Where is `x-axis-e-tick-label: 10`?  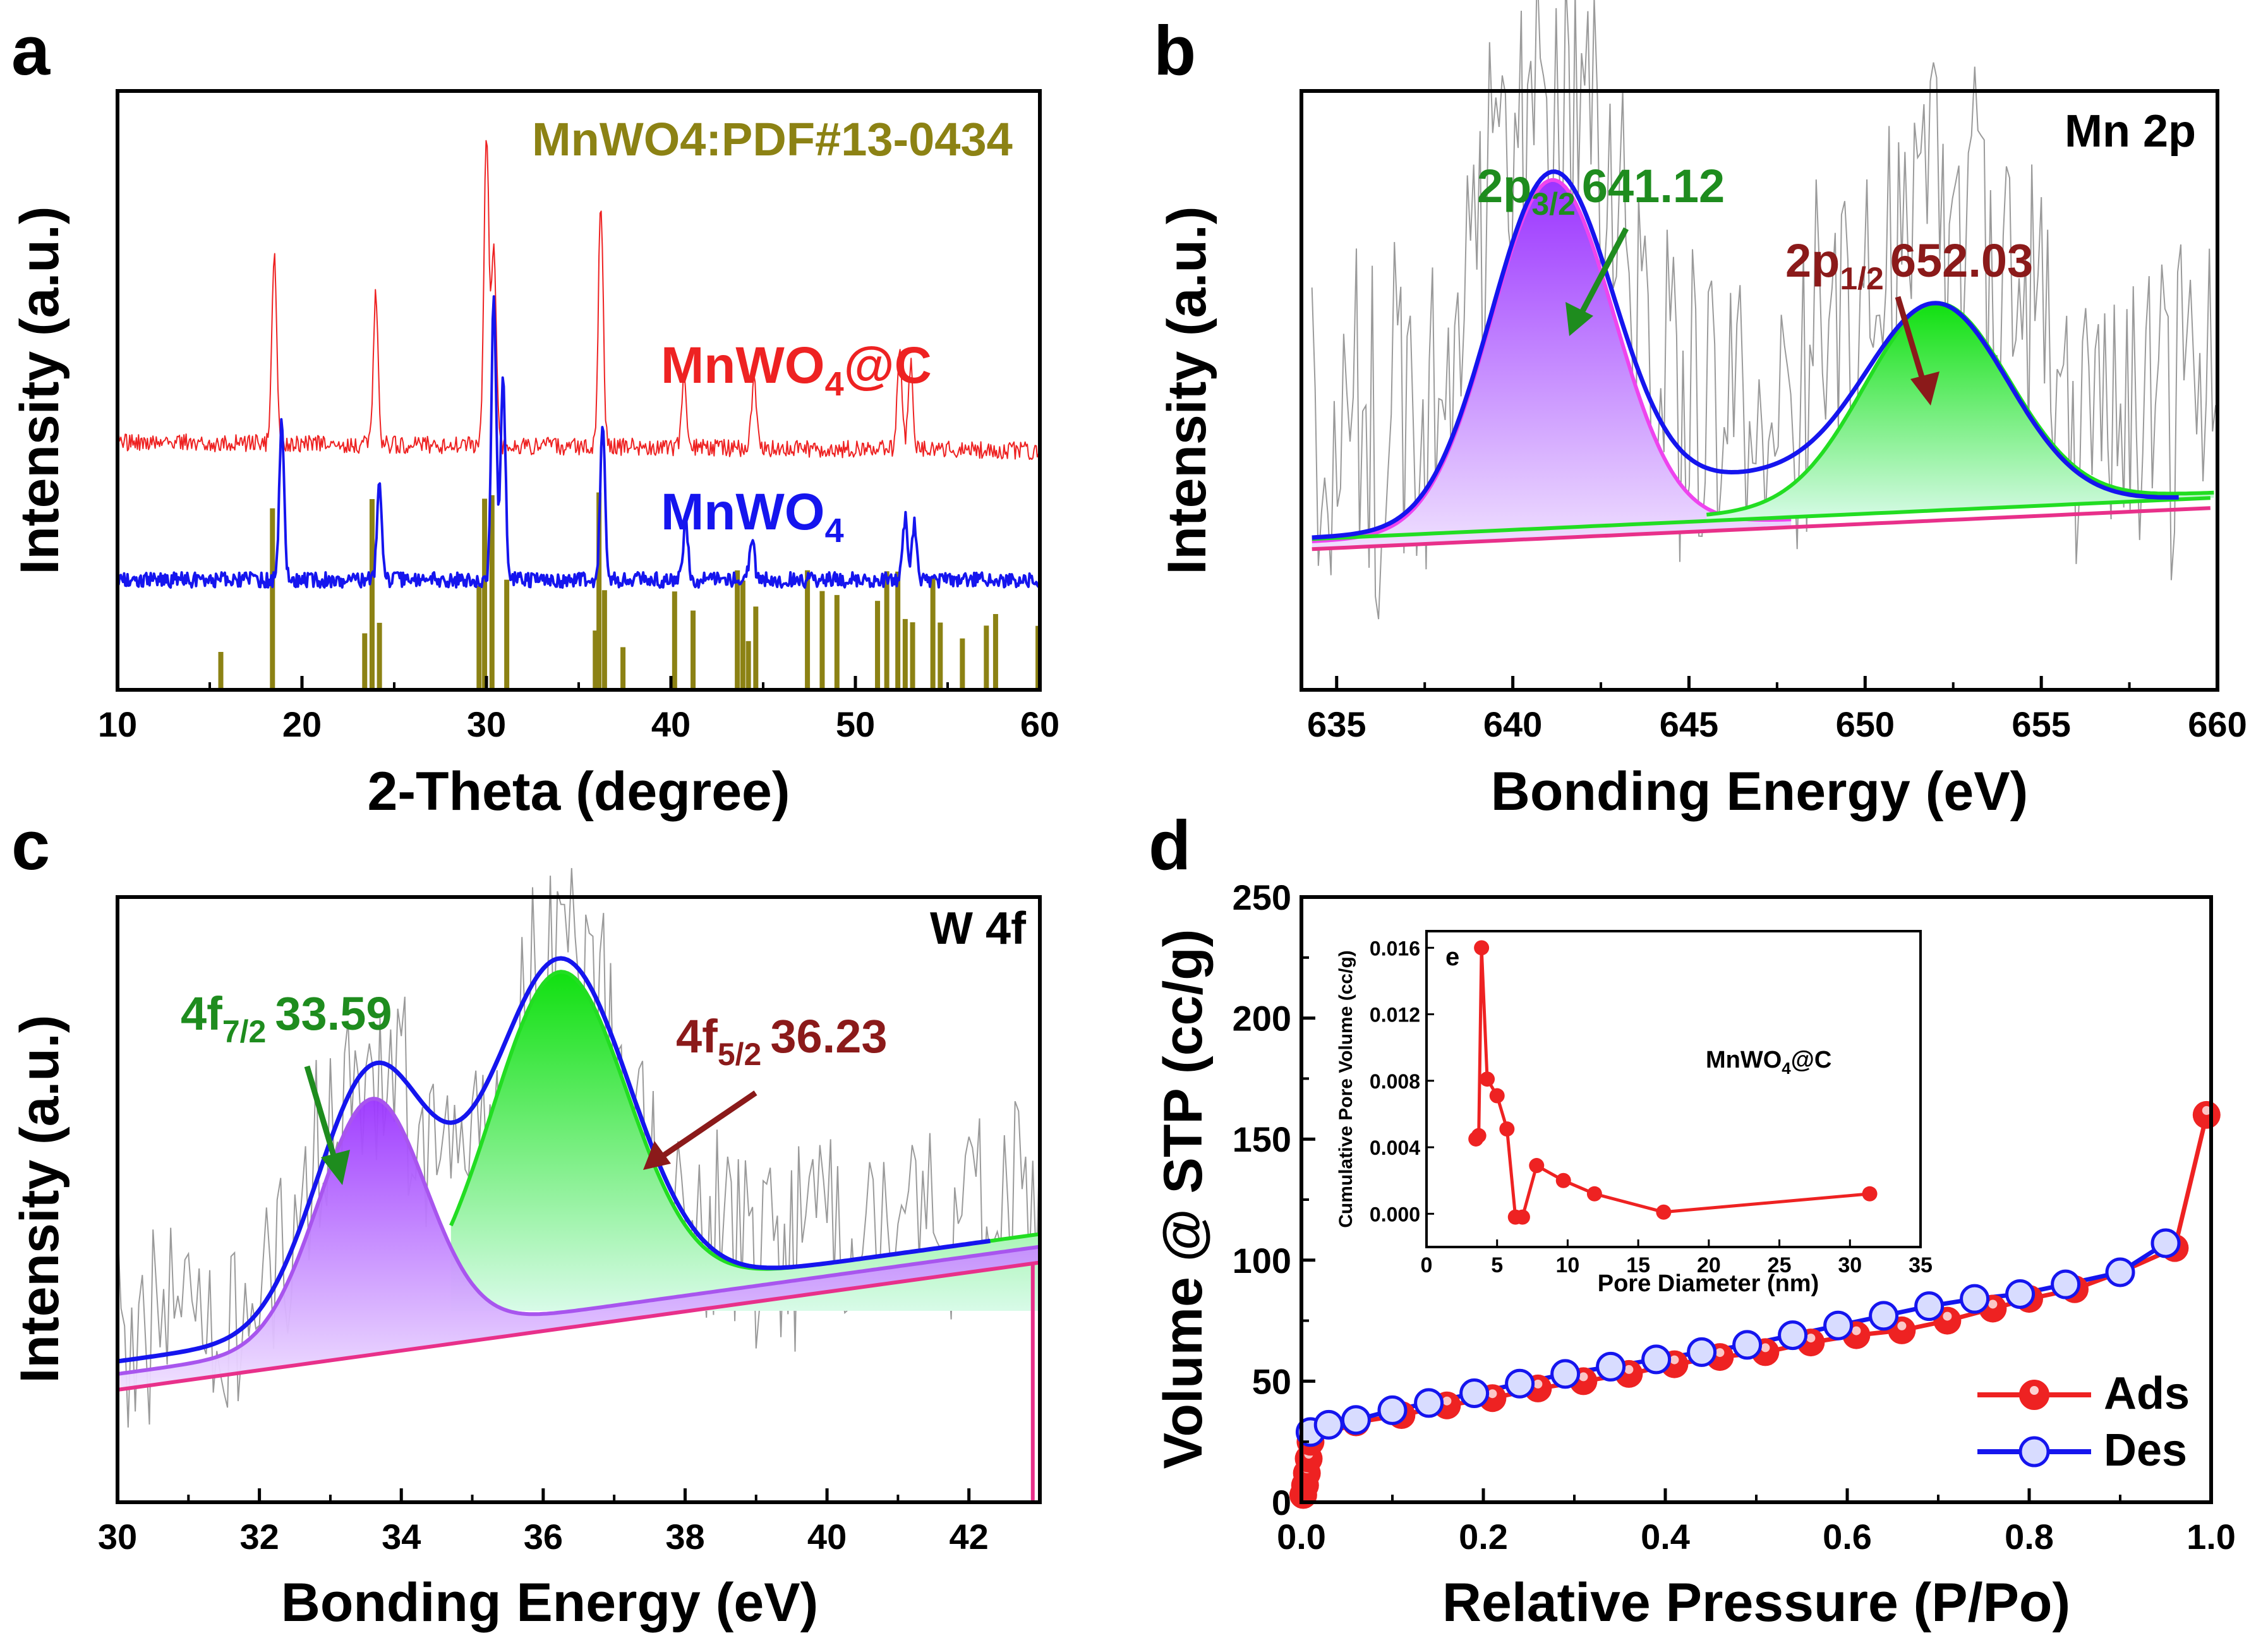 x-axis-e-tick-label: 10 is located at coordinates (1568, 1265).